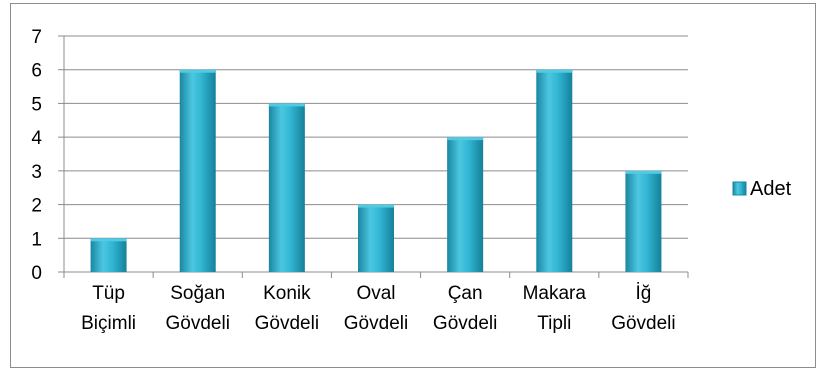 Image resolution: width=819 pixels, height=372 pixels. Describe the element at coordinates (36, 239) in the screenshot. I see `y-tick-label: 1` at that location.